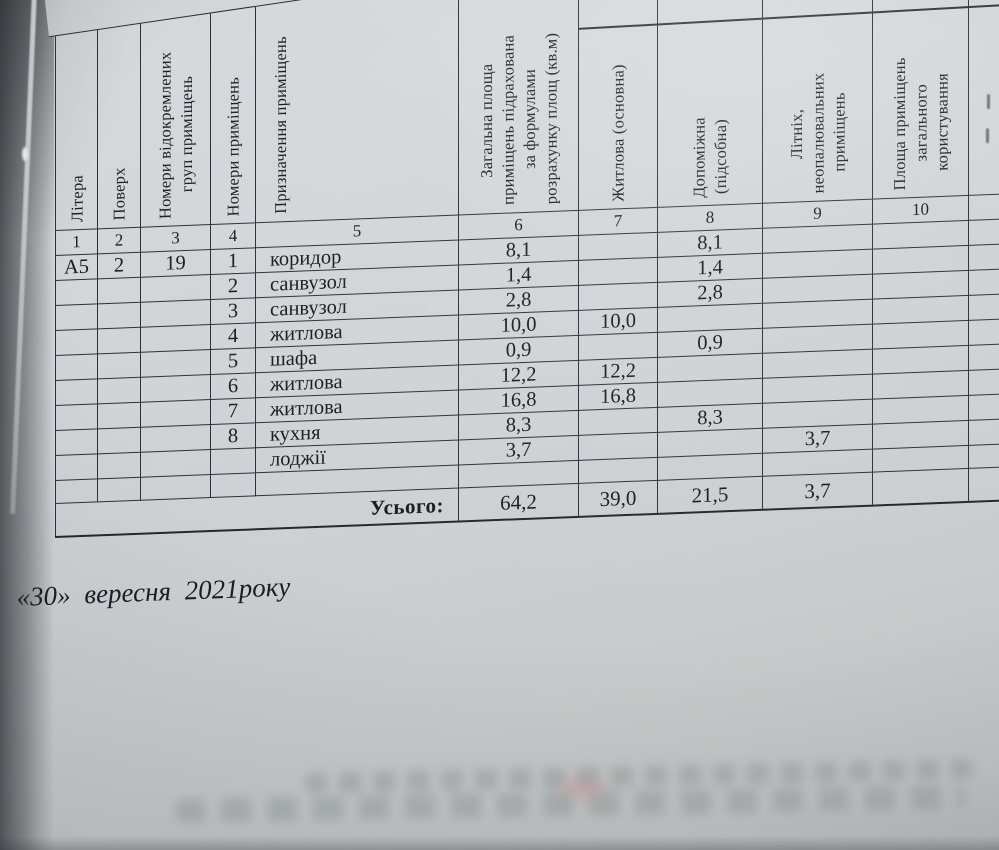 The image size is (999, 850). I want to click on column-label: Поверх, so click(119, 194).